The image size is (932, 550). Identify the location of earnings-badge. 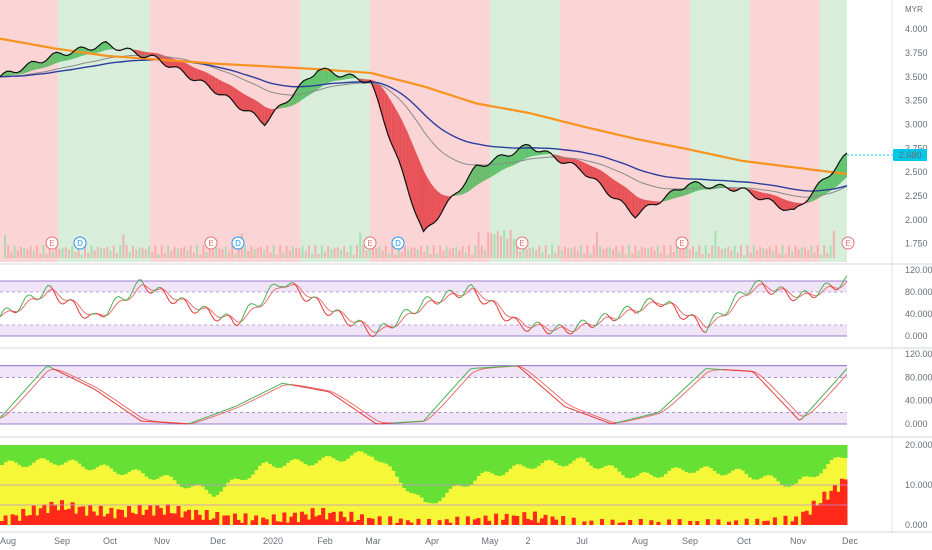
(682, 243).